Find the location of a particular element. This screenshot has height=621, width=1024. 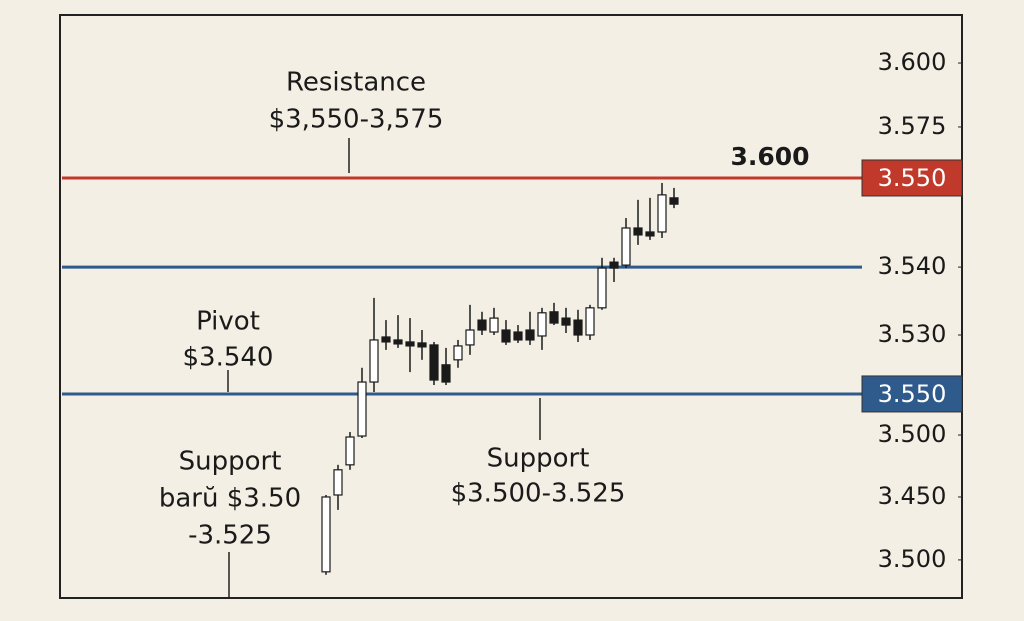

y-tick-label: 3.600 is located at coordinates (912, 62).